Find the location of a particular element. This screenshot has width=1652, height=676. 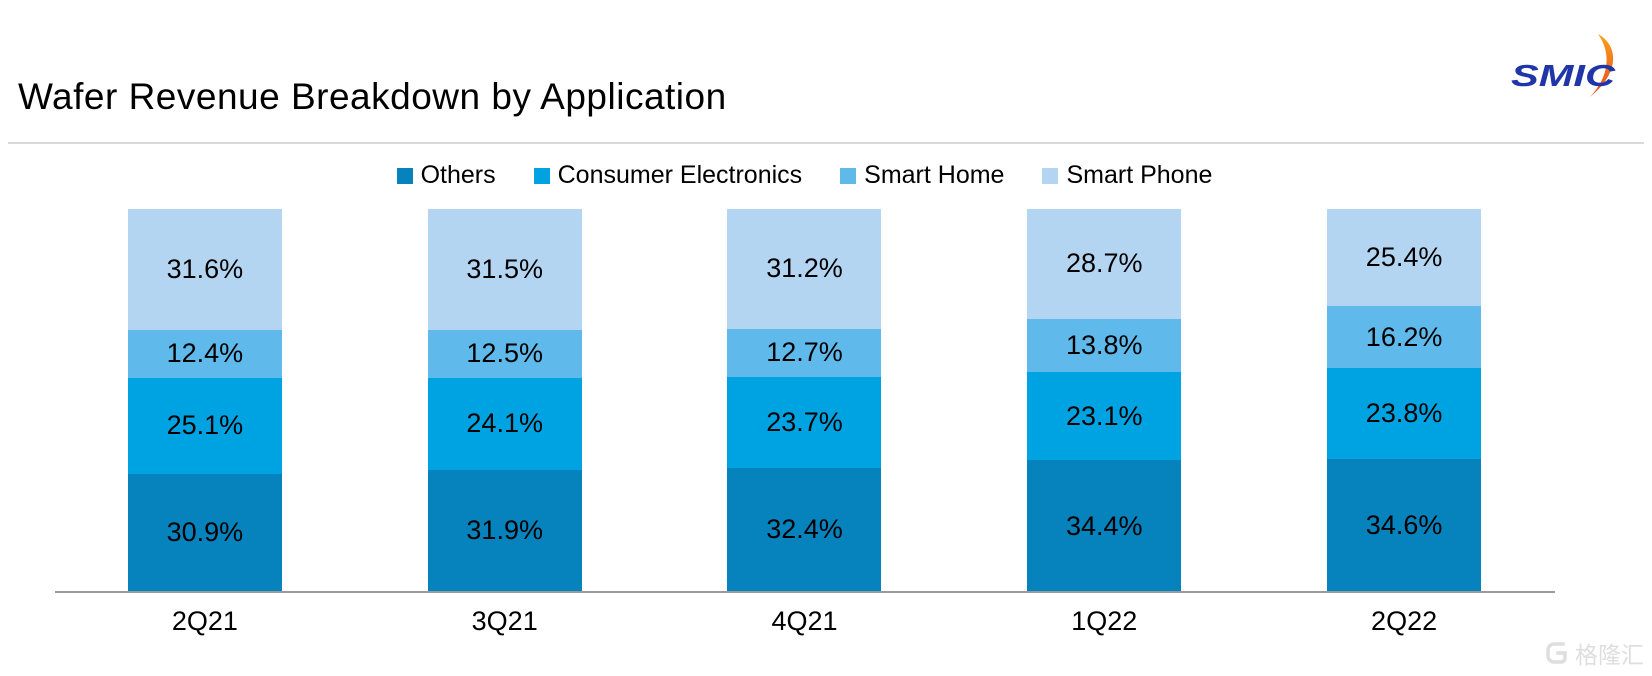

page-title: Wafer Revenue Breakdown by Application is located at coordinates (372, 96).